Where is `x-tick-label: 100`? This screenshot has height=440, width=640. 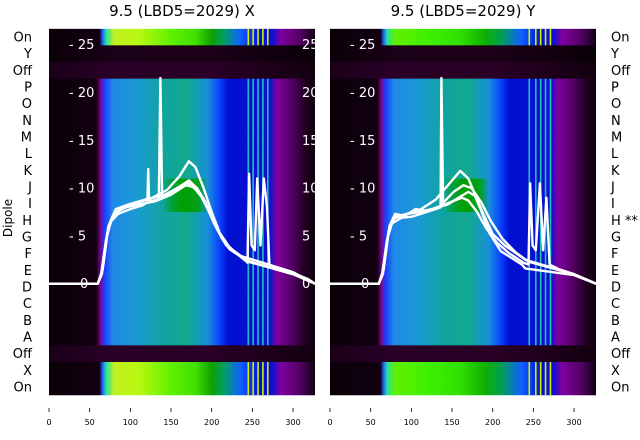 x-tick-label: 100 is located at coordinates (130, 422).